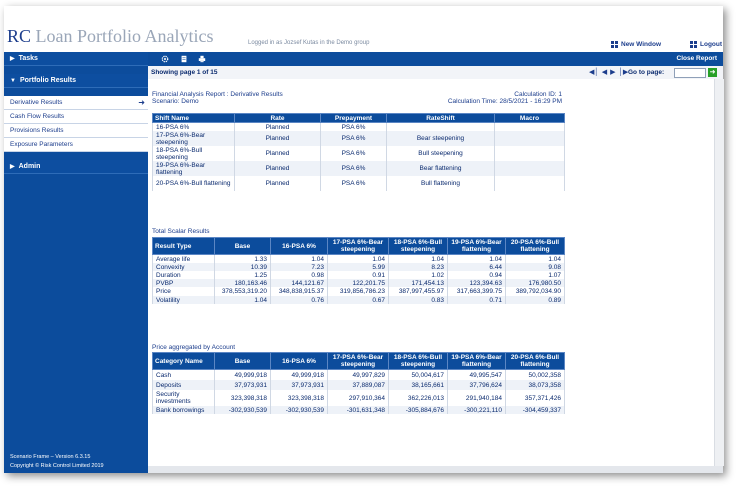 The width and height of the screenshot is (737, 500). I want to click on new-window-icon, so click(614, 44).